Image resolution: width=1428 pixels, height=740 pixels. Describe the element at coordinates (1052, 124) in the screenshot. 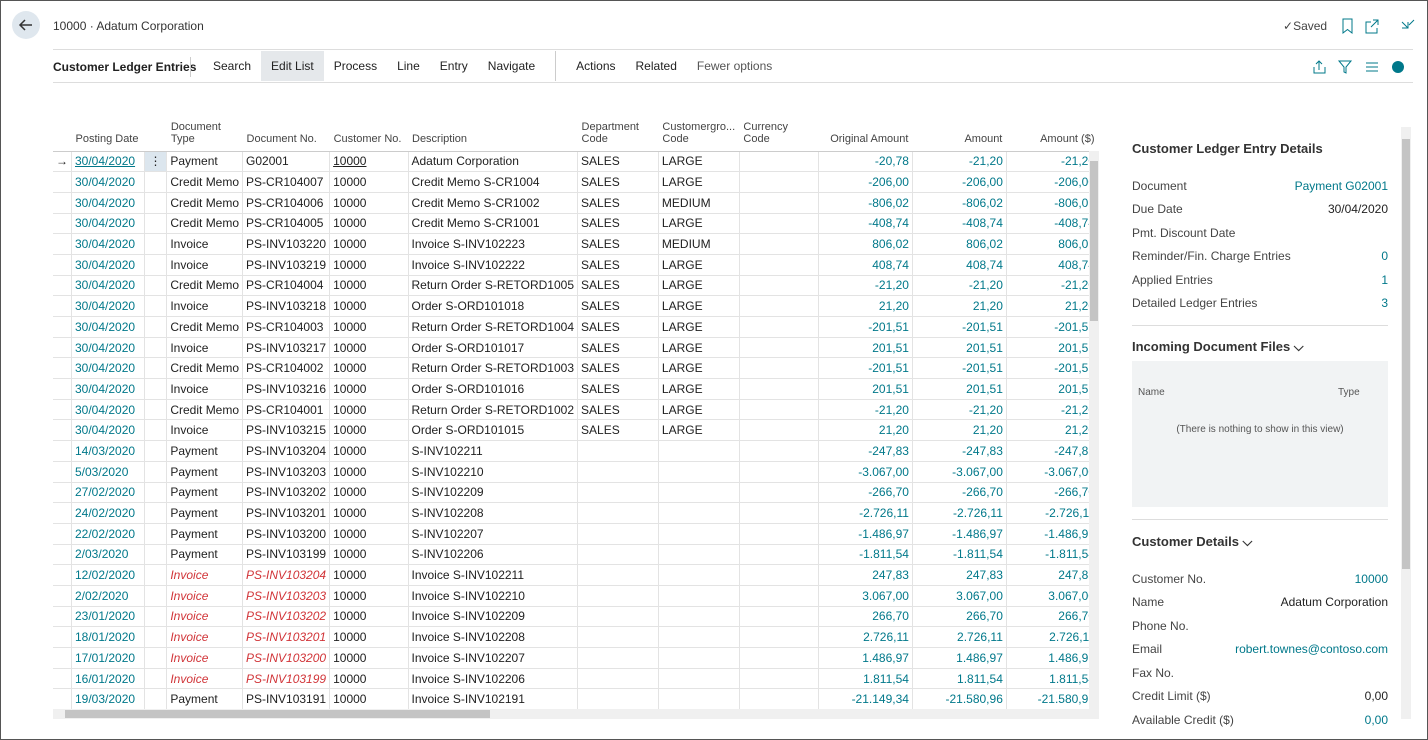

I see `column-header: Amount ($)` at that location.